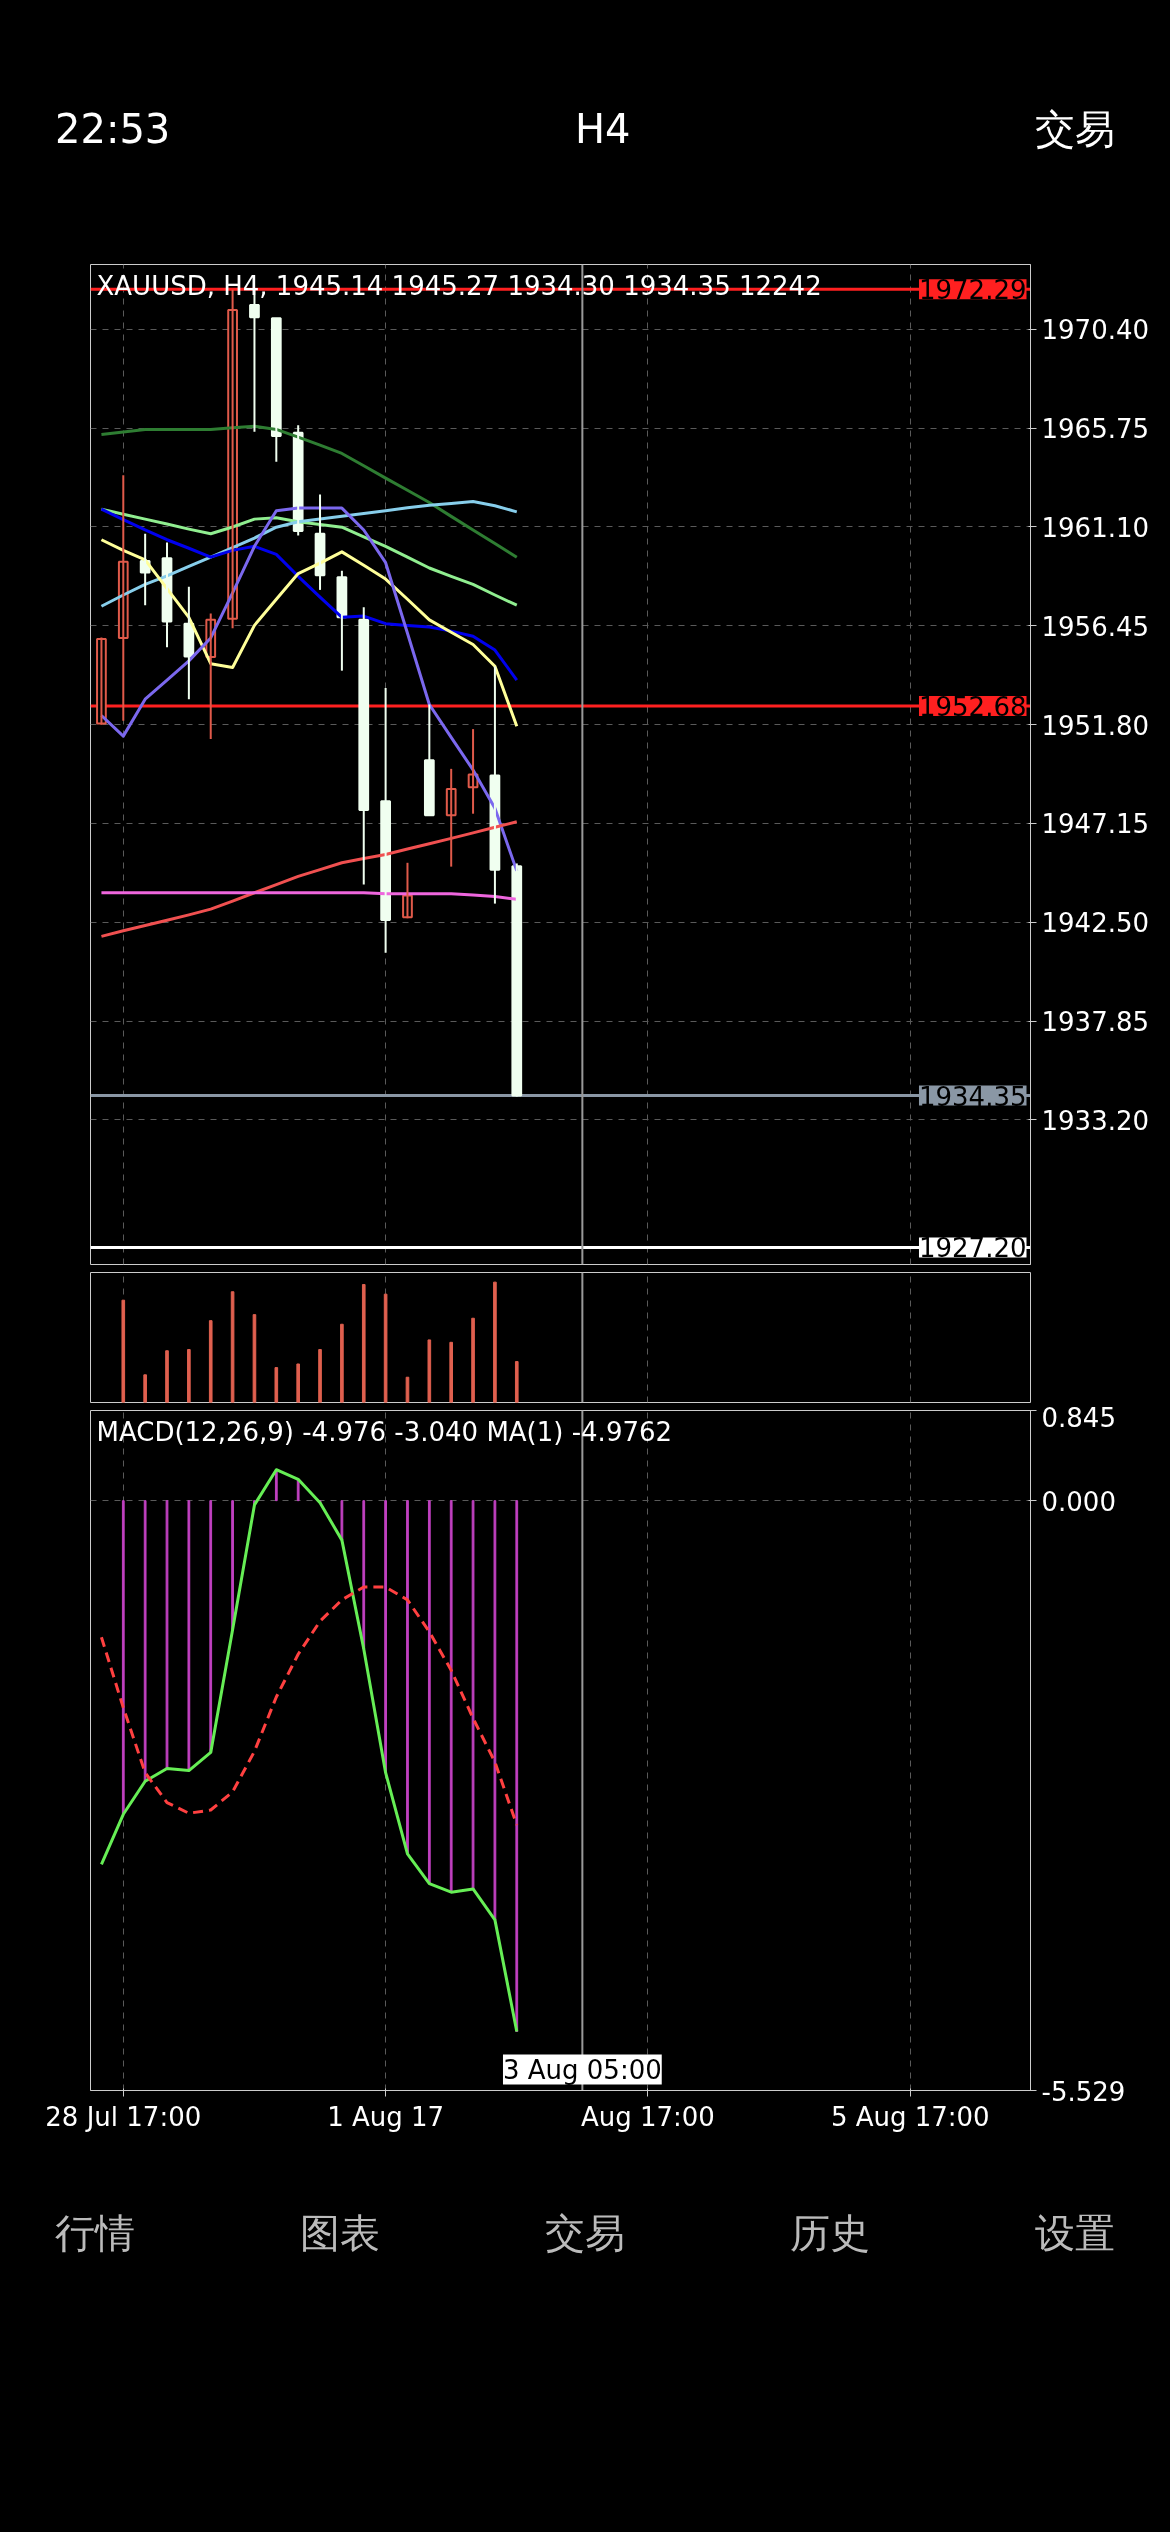 Image resolution: width=1170 pixels, height=2532 pixels. I want to click on text: 行情, so click(95, 2234).